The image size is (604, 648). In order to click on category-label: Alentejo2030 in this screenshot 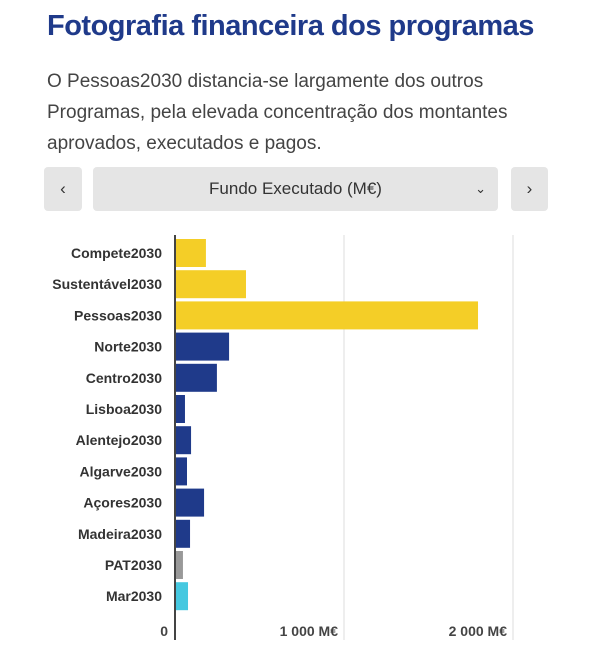, I will do `click(119, 440)`.